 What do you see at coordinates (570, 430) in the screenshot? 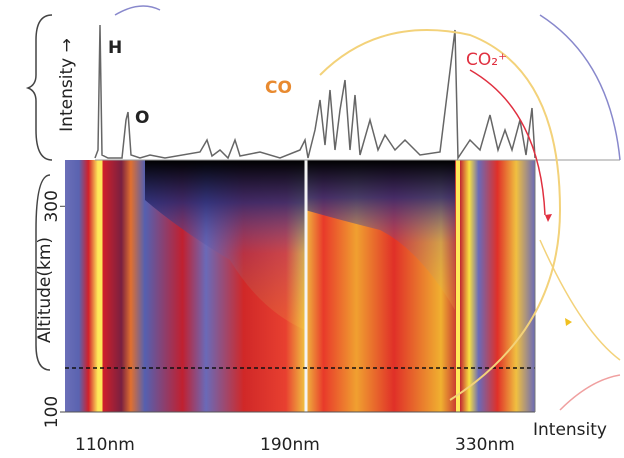
I see `axis-title: Intensity` at bounding box center [570, 430].